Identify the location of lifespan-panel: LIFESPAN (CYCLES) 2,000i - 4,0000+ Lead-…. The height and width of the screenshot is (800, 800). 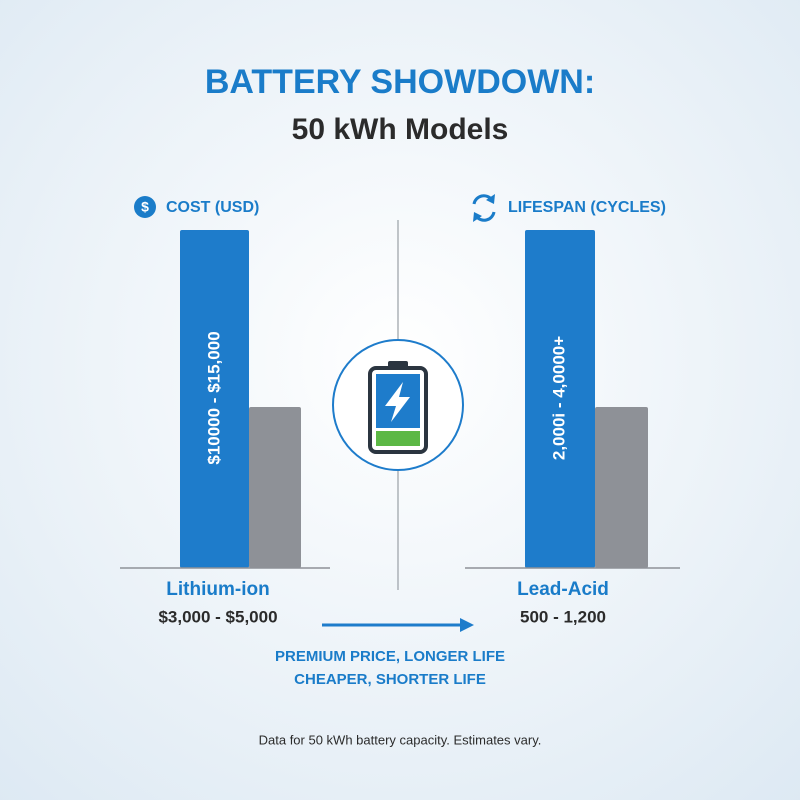
(572, 410).